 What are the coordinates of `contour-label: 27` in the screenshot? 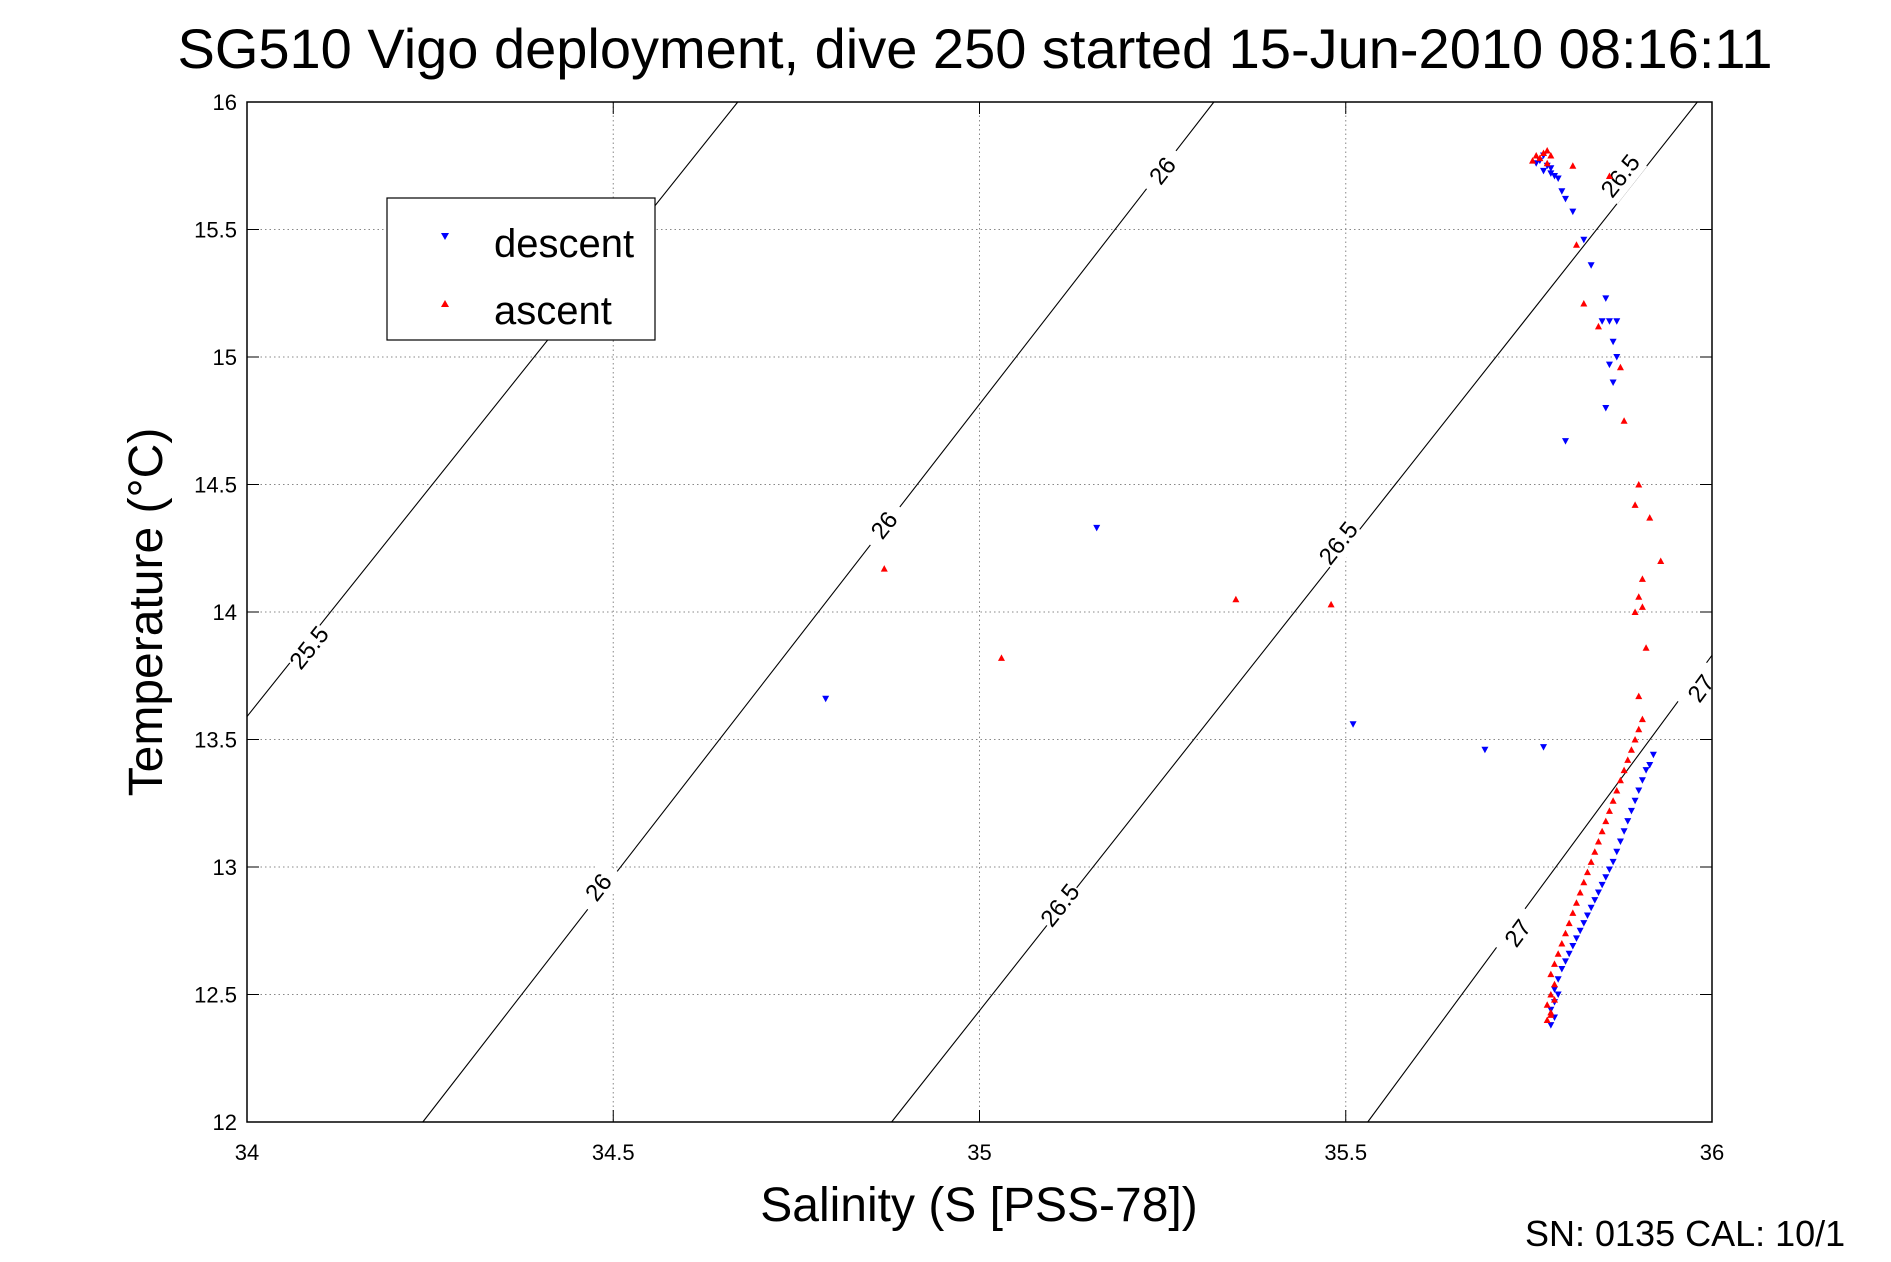 It's located at (1701, 688).